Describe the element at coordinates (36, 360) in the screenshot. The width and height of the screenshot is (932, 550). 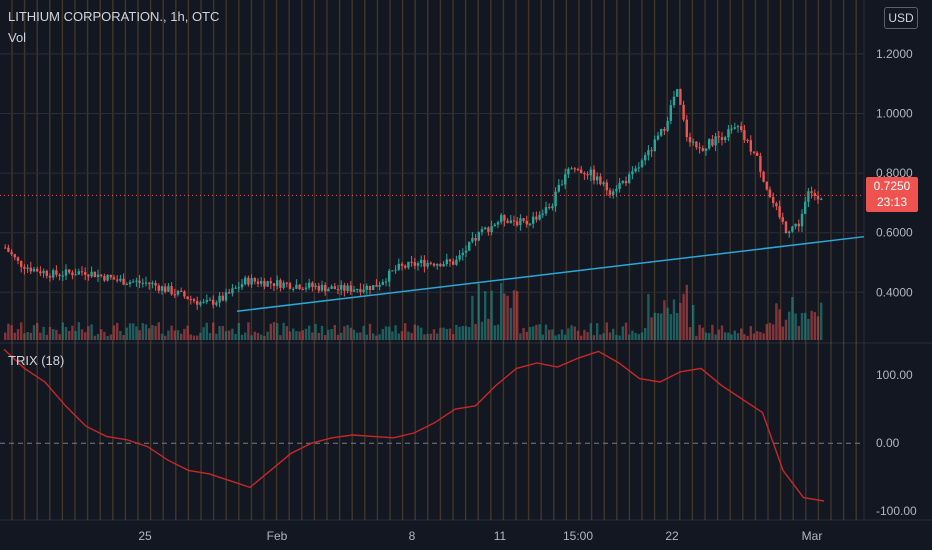
I see `trix-indicator-label: TRIX (18)` at that location.